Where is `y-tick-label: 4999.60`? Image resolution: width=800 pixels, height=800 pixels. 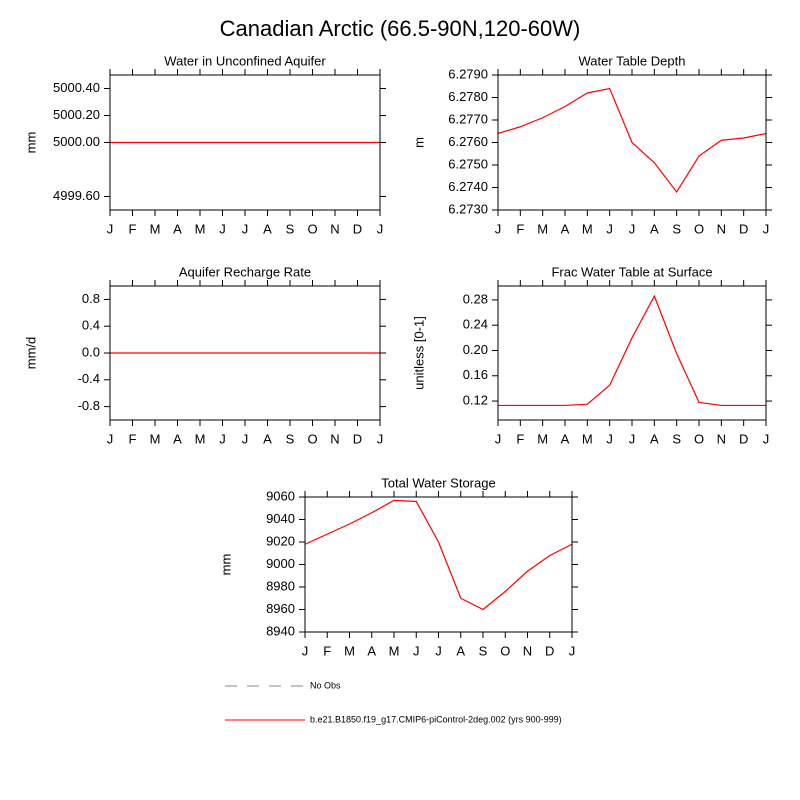
y-tick-label: 4999.60 is located at coordinates (76, 195).